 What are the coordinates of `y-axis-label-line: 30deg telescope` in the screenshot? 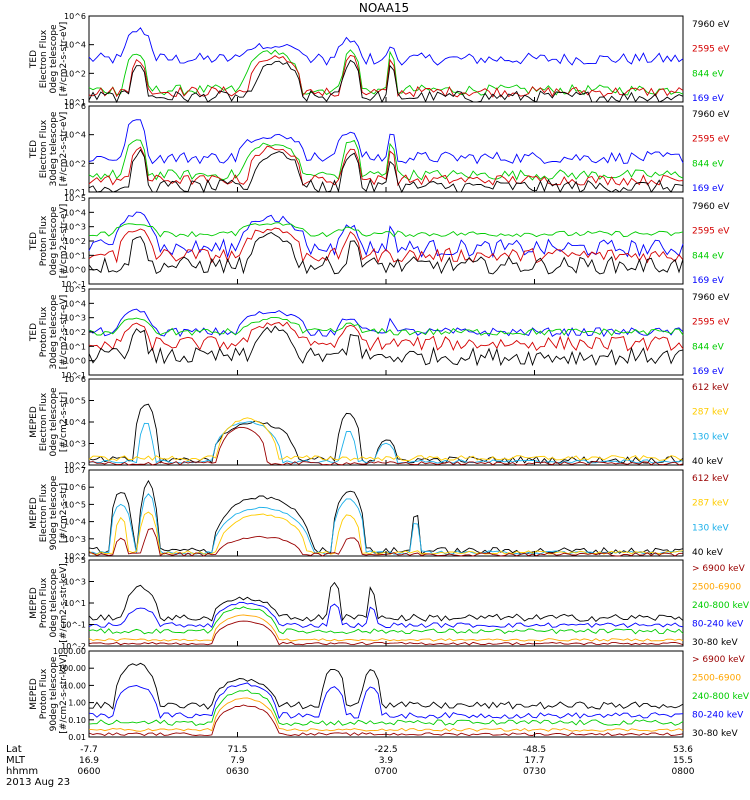 It's located at (54, 148).